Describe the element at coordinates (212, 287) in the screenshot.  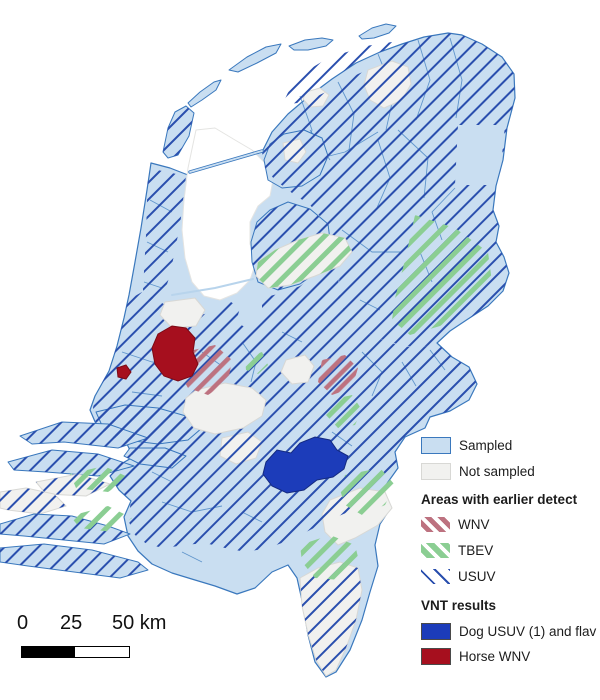
I see `houtribdijk` at that location.